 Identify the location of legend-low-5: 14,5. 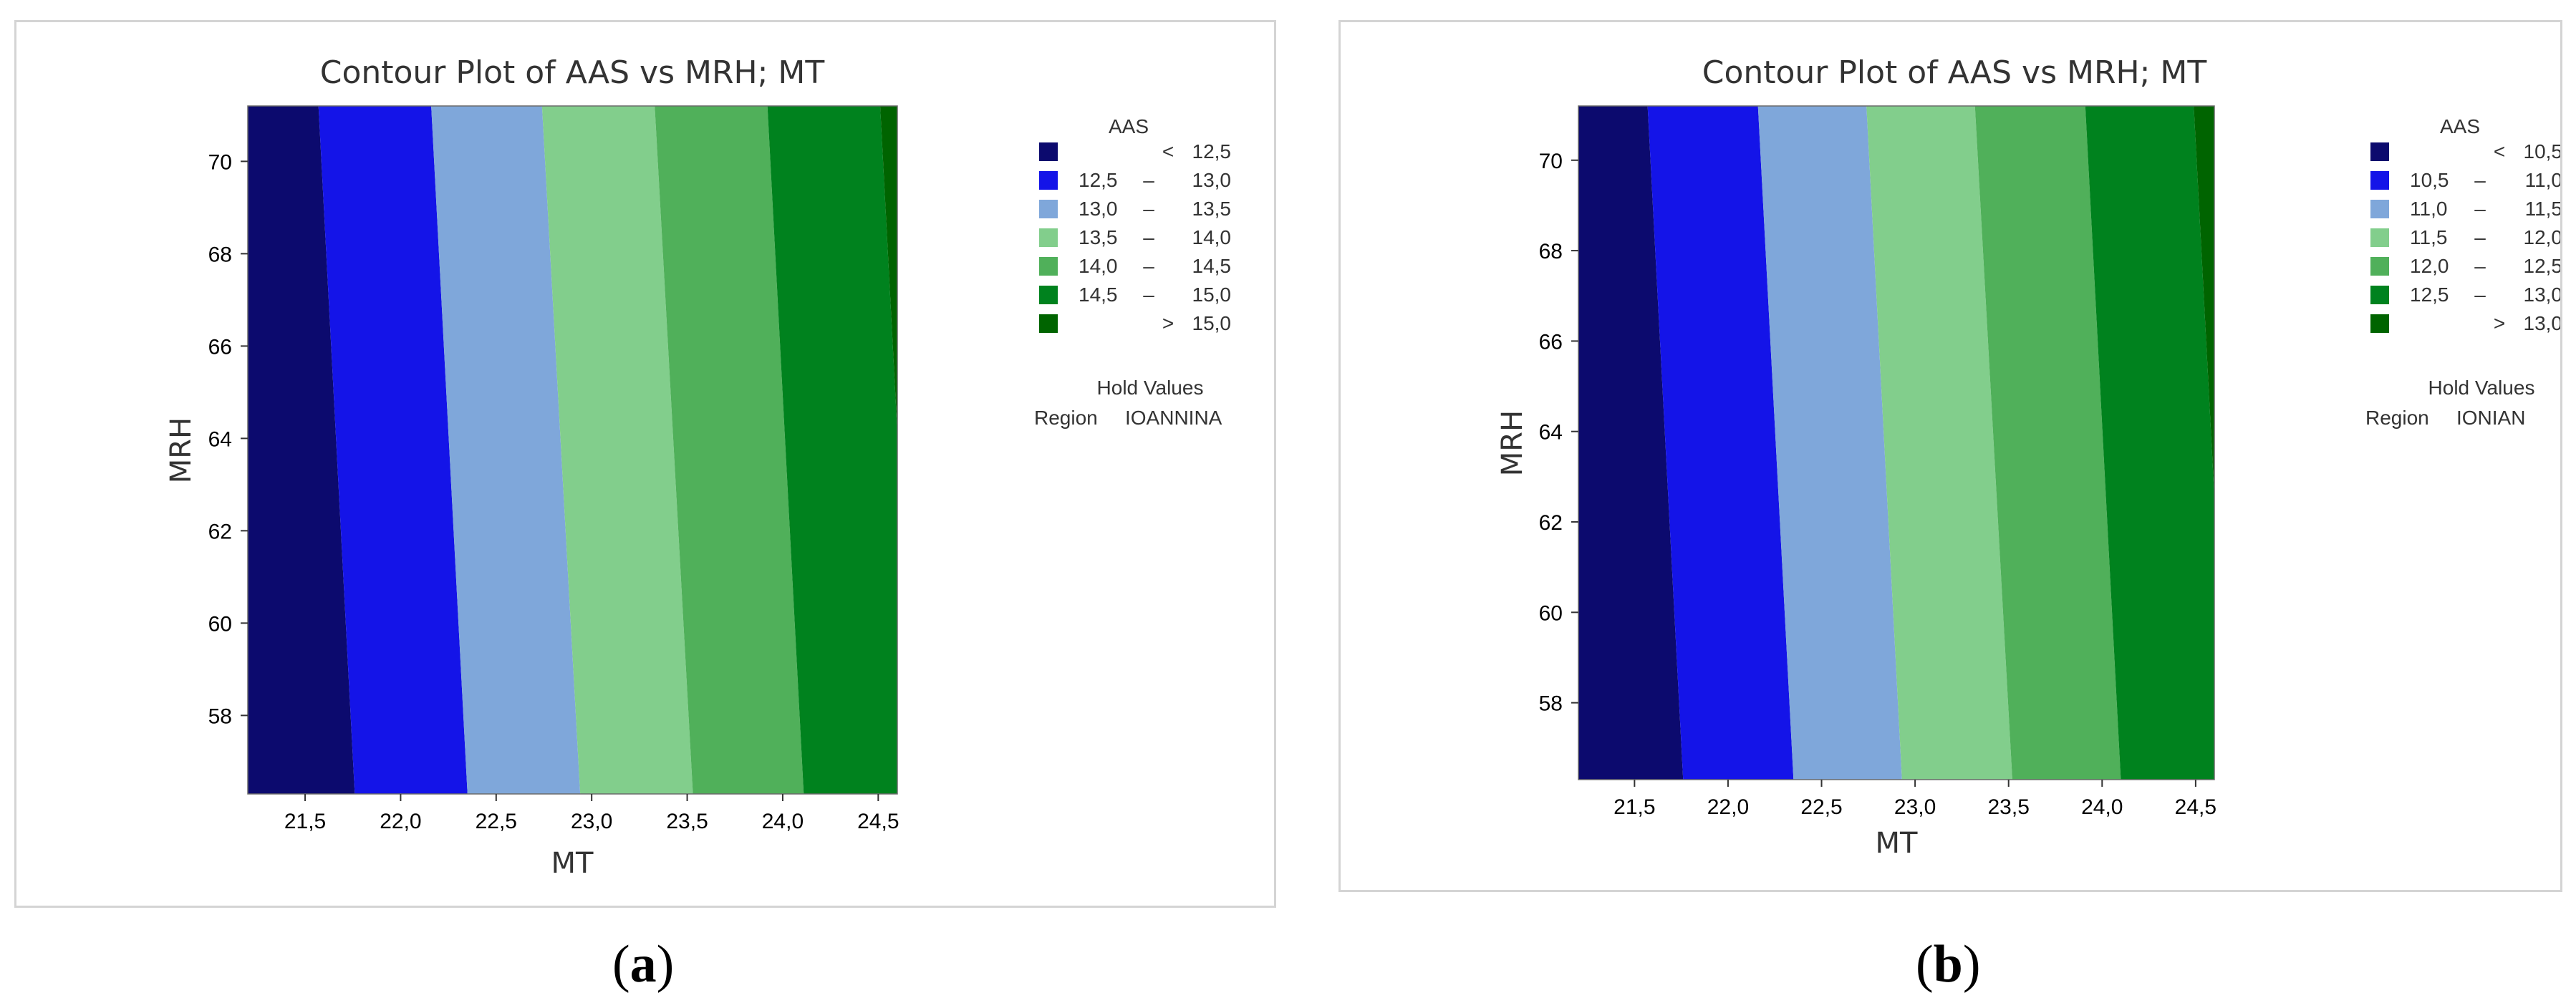
(1098, 295).